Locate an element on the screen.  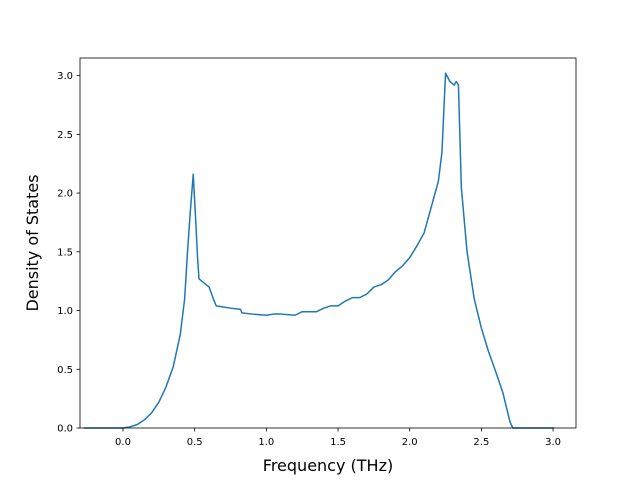
x-tick-label: 2.0 is located at coordinates (410, 442).